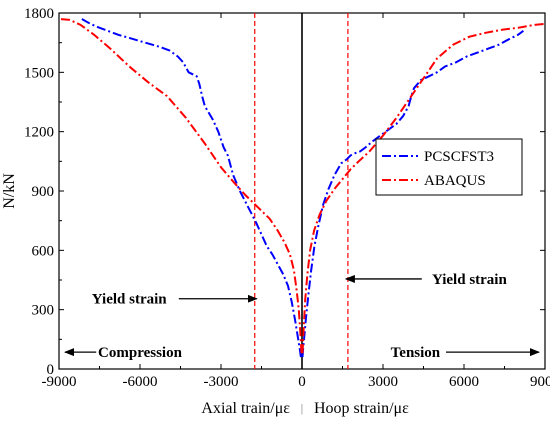  I want to click on annotation-label: Tension, so click(416, 353).